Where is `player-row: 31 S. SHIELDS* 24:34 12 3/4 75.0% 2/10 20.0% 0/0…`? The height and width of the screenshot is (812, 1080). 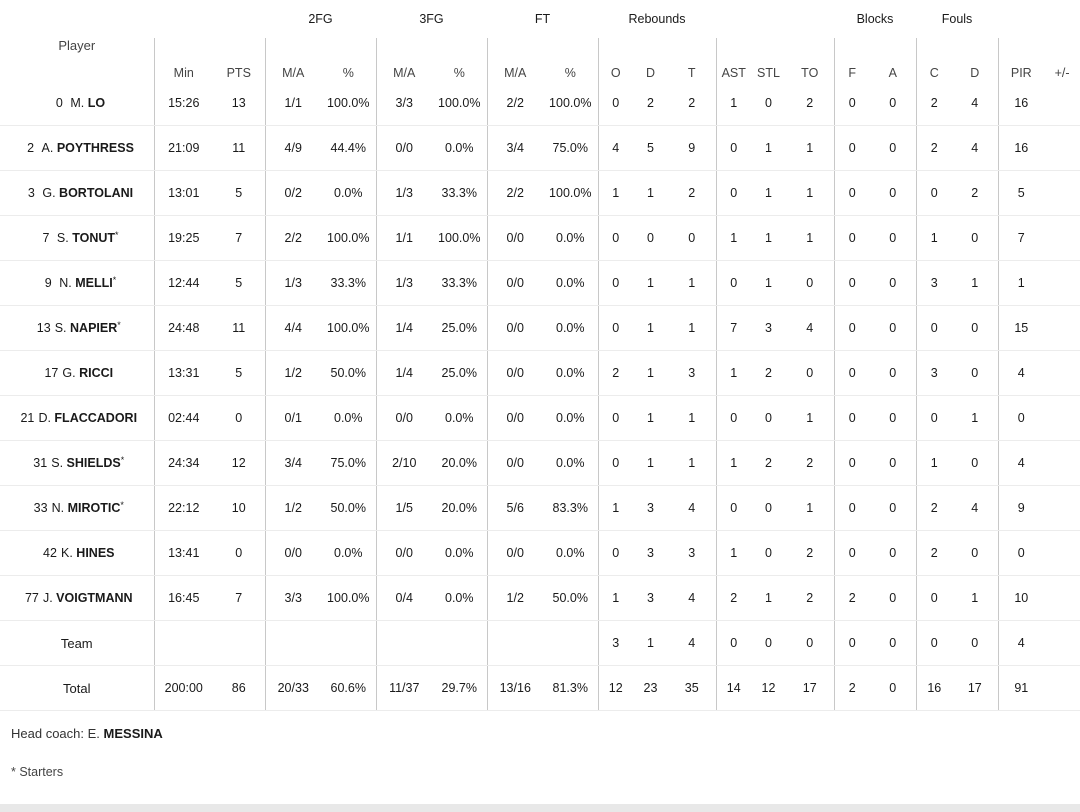 player-row: 31 S. SHIELDS* 24:34 12 3/4 75.0% 2/10 20.0% 0/0… is located at coordinates (540, 463).